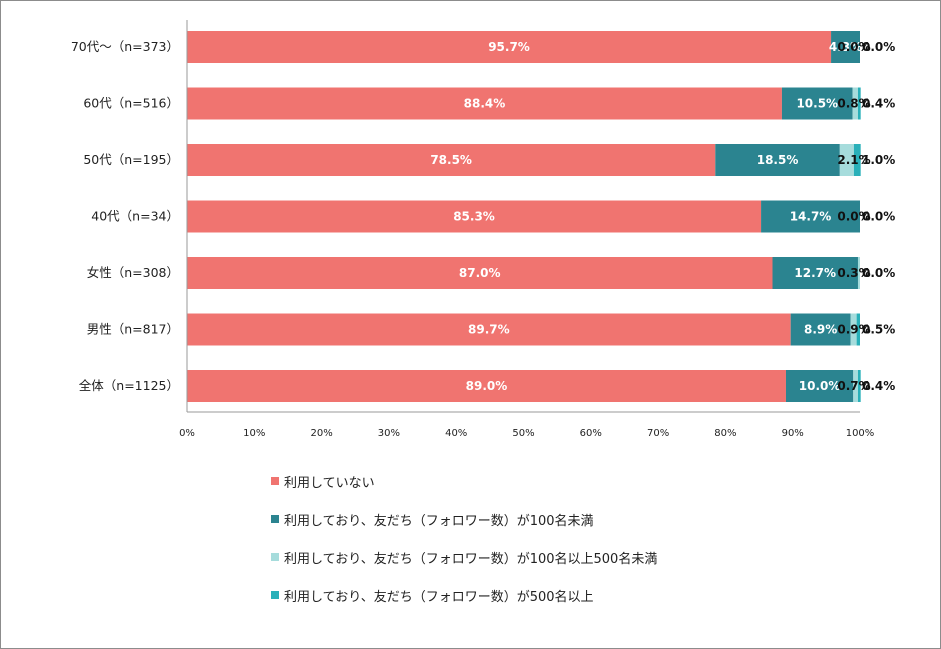  I want to click on data-label: 88.4%, so click(485, 104).